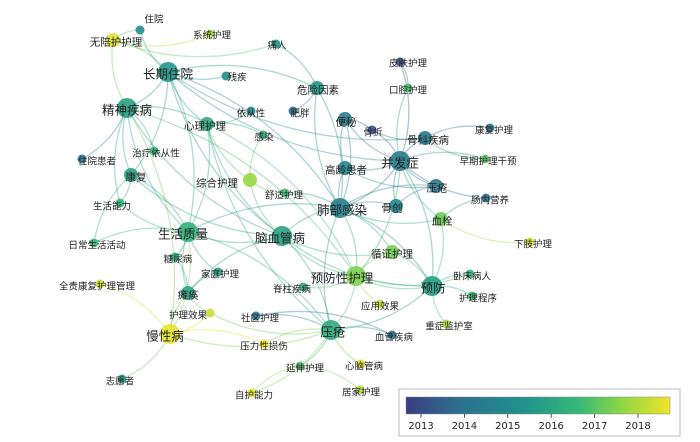 The height and width of the screenshot is (442, 700). I want to click on node-n37, so click(392, 252).